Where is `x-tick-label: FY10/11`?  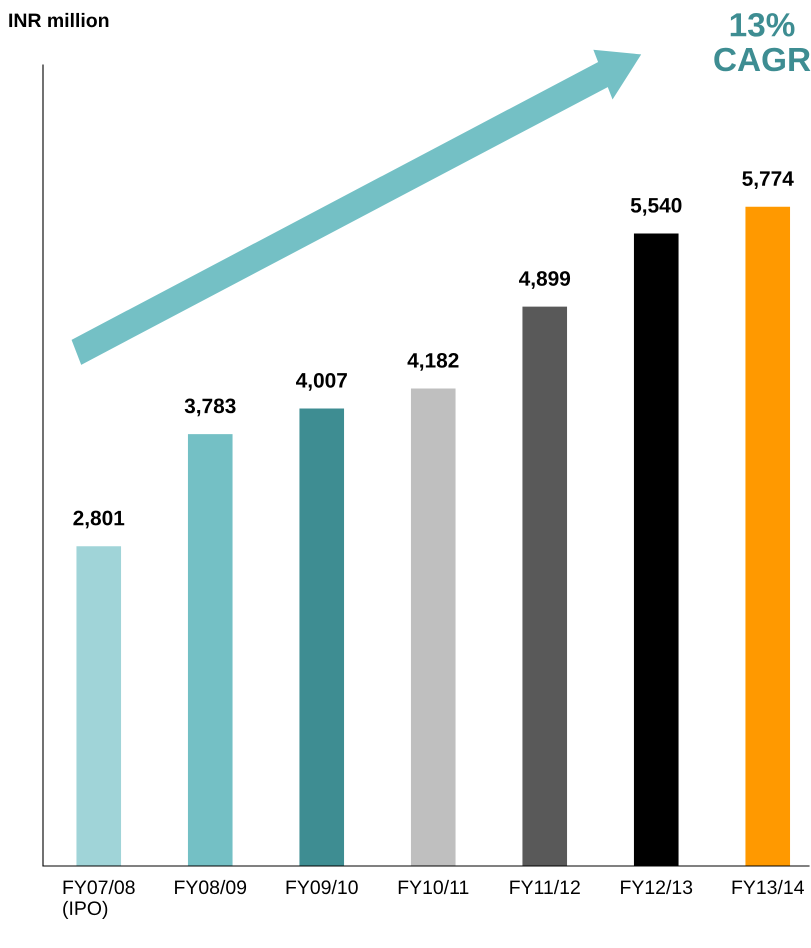
x-tick-label: FY10/11 is located at coordinates (433, 887).